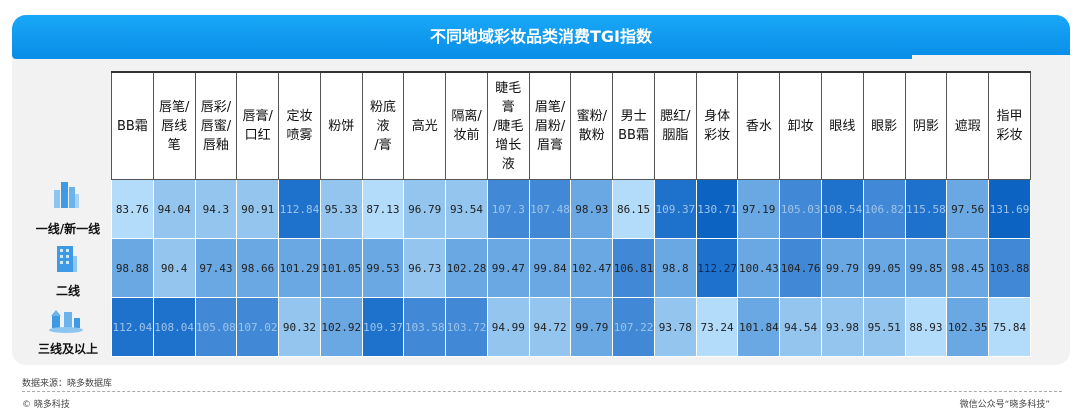 This screenshot has width=1080, height=416. I want to click on heatmap-cell: 87.13, so click(383, 209).